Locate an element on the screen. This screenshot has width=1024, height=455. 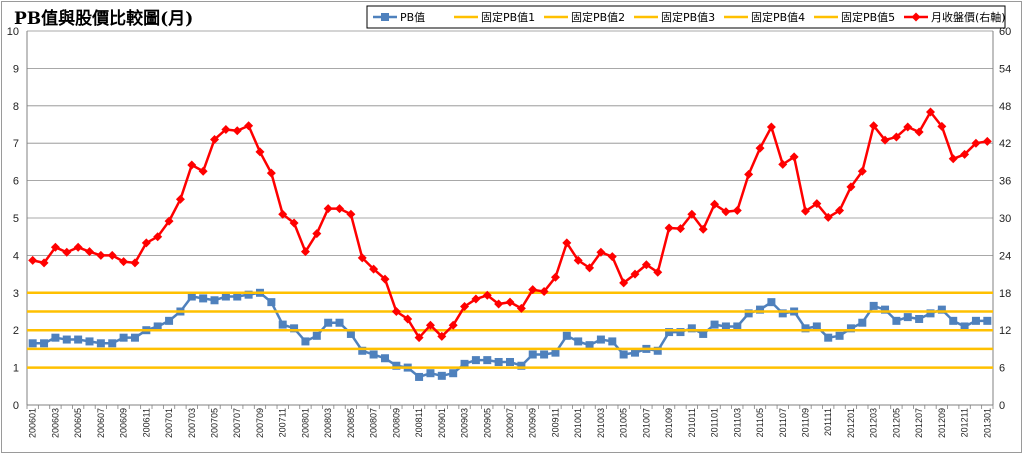
x-tick-label: 200601 is located at coordinates (33, 423).